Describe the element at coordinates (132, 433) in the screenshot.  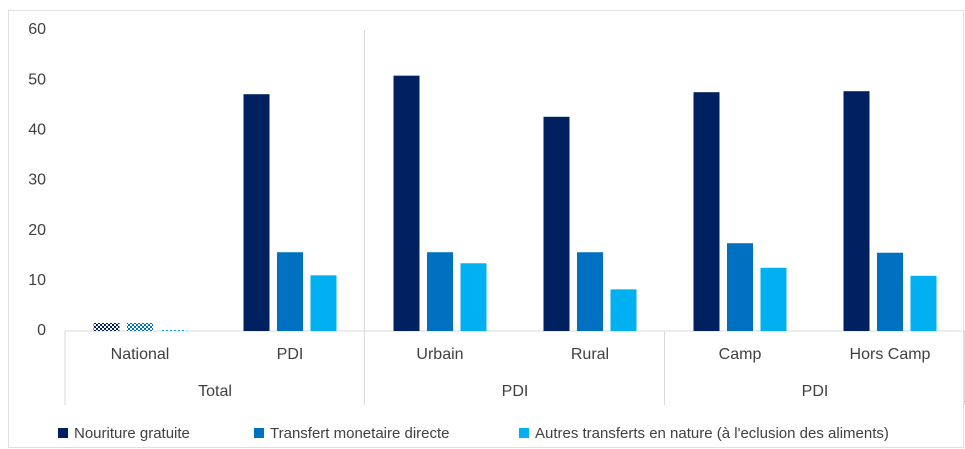
I see `legend-label: Nouriture gratuite` at that location.